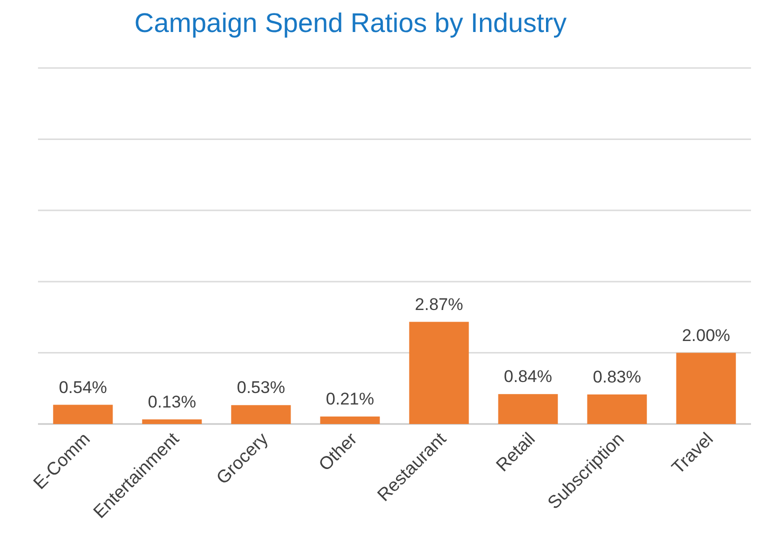 The height and width of the screenshot is (546, 771). What do you see at coordinates (350, 399) in the screenshot?
I see `data-label: 0.21%` at bounding box center [350, 399].